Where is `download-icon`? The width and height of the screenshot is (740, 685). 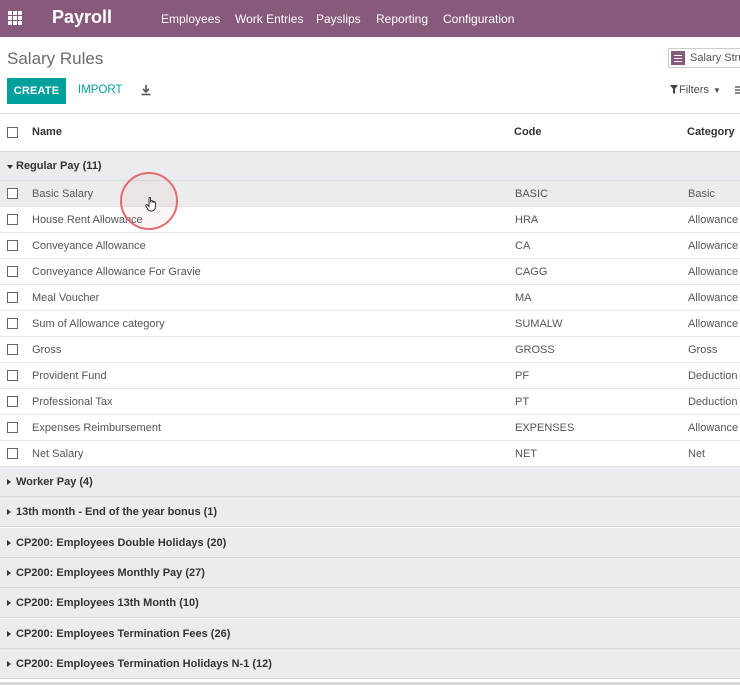 download-icon is located at coordinates (146, 90).